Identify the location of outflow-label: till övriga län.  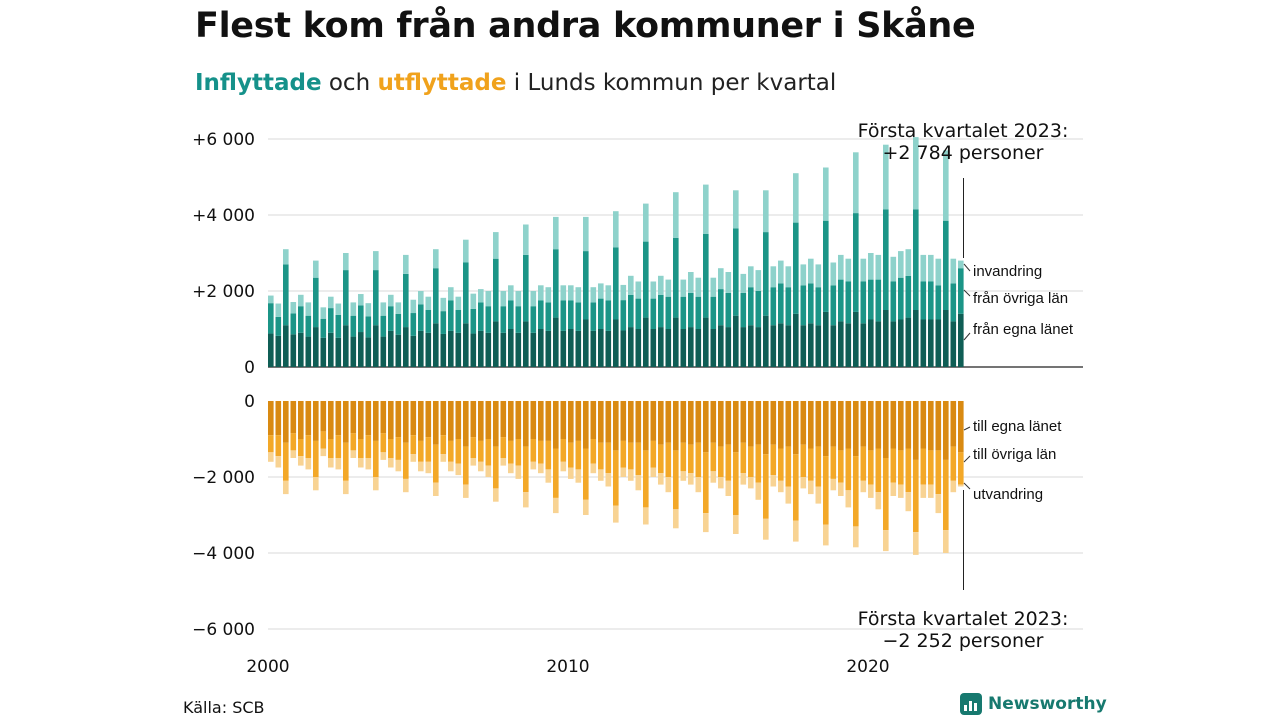
(1014, 454).